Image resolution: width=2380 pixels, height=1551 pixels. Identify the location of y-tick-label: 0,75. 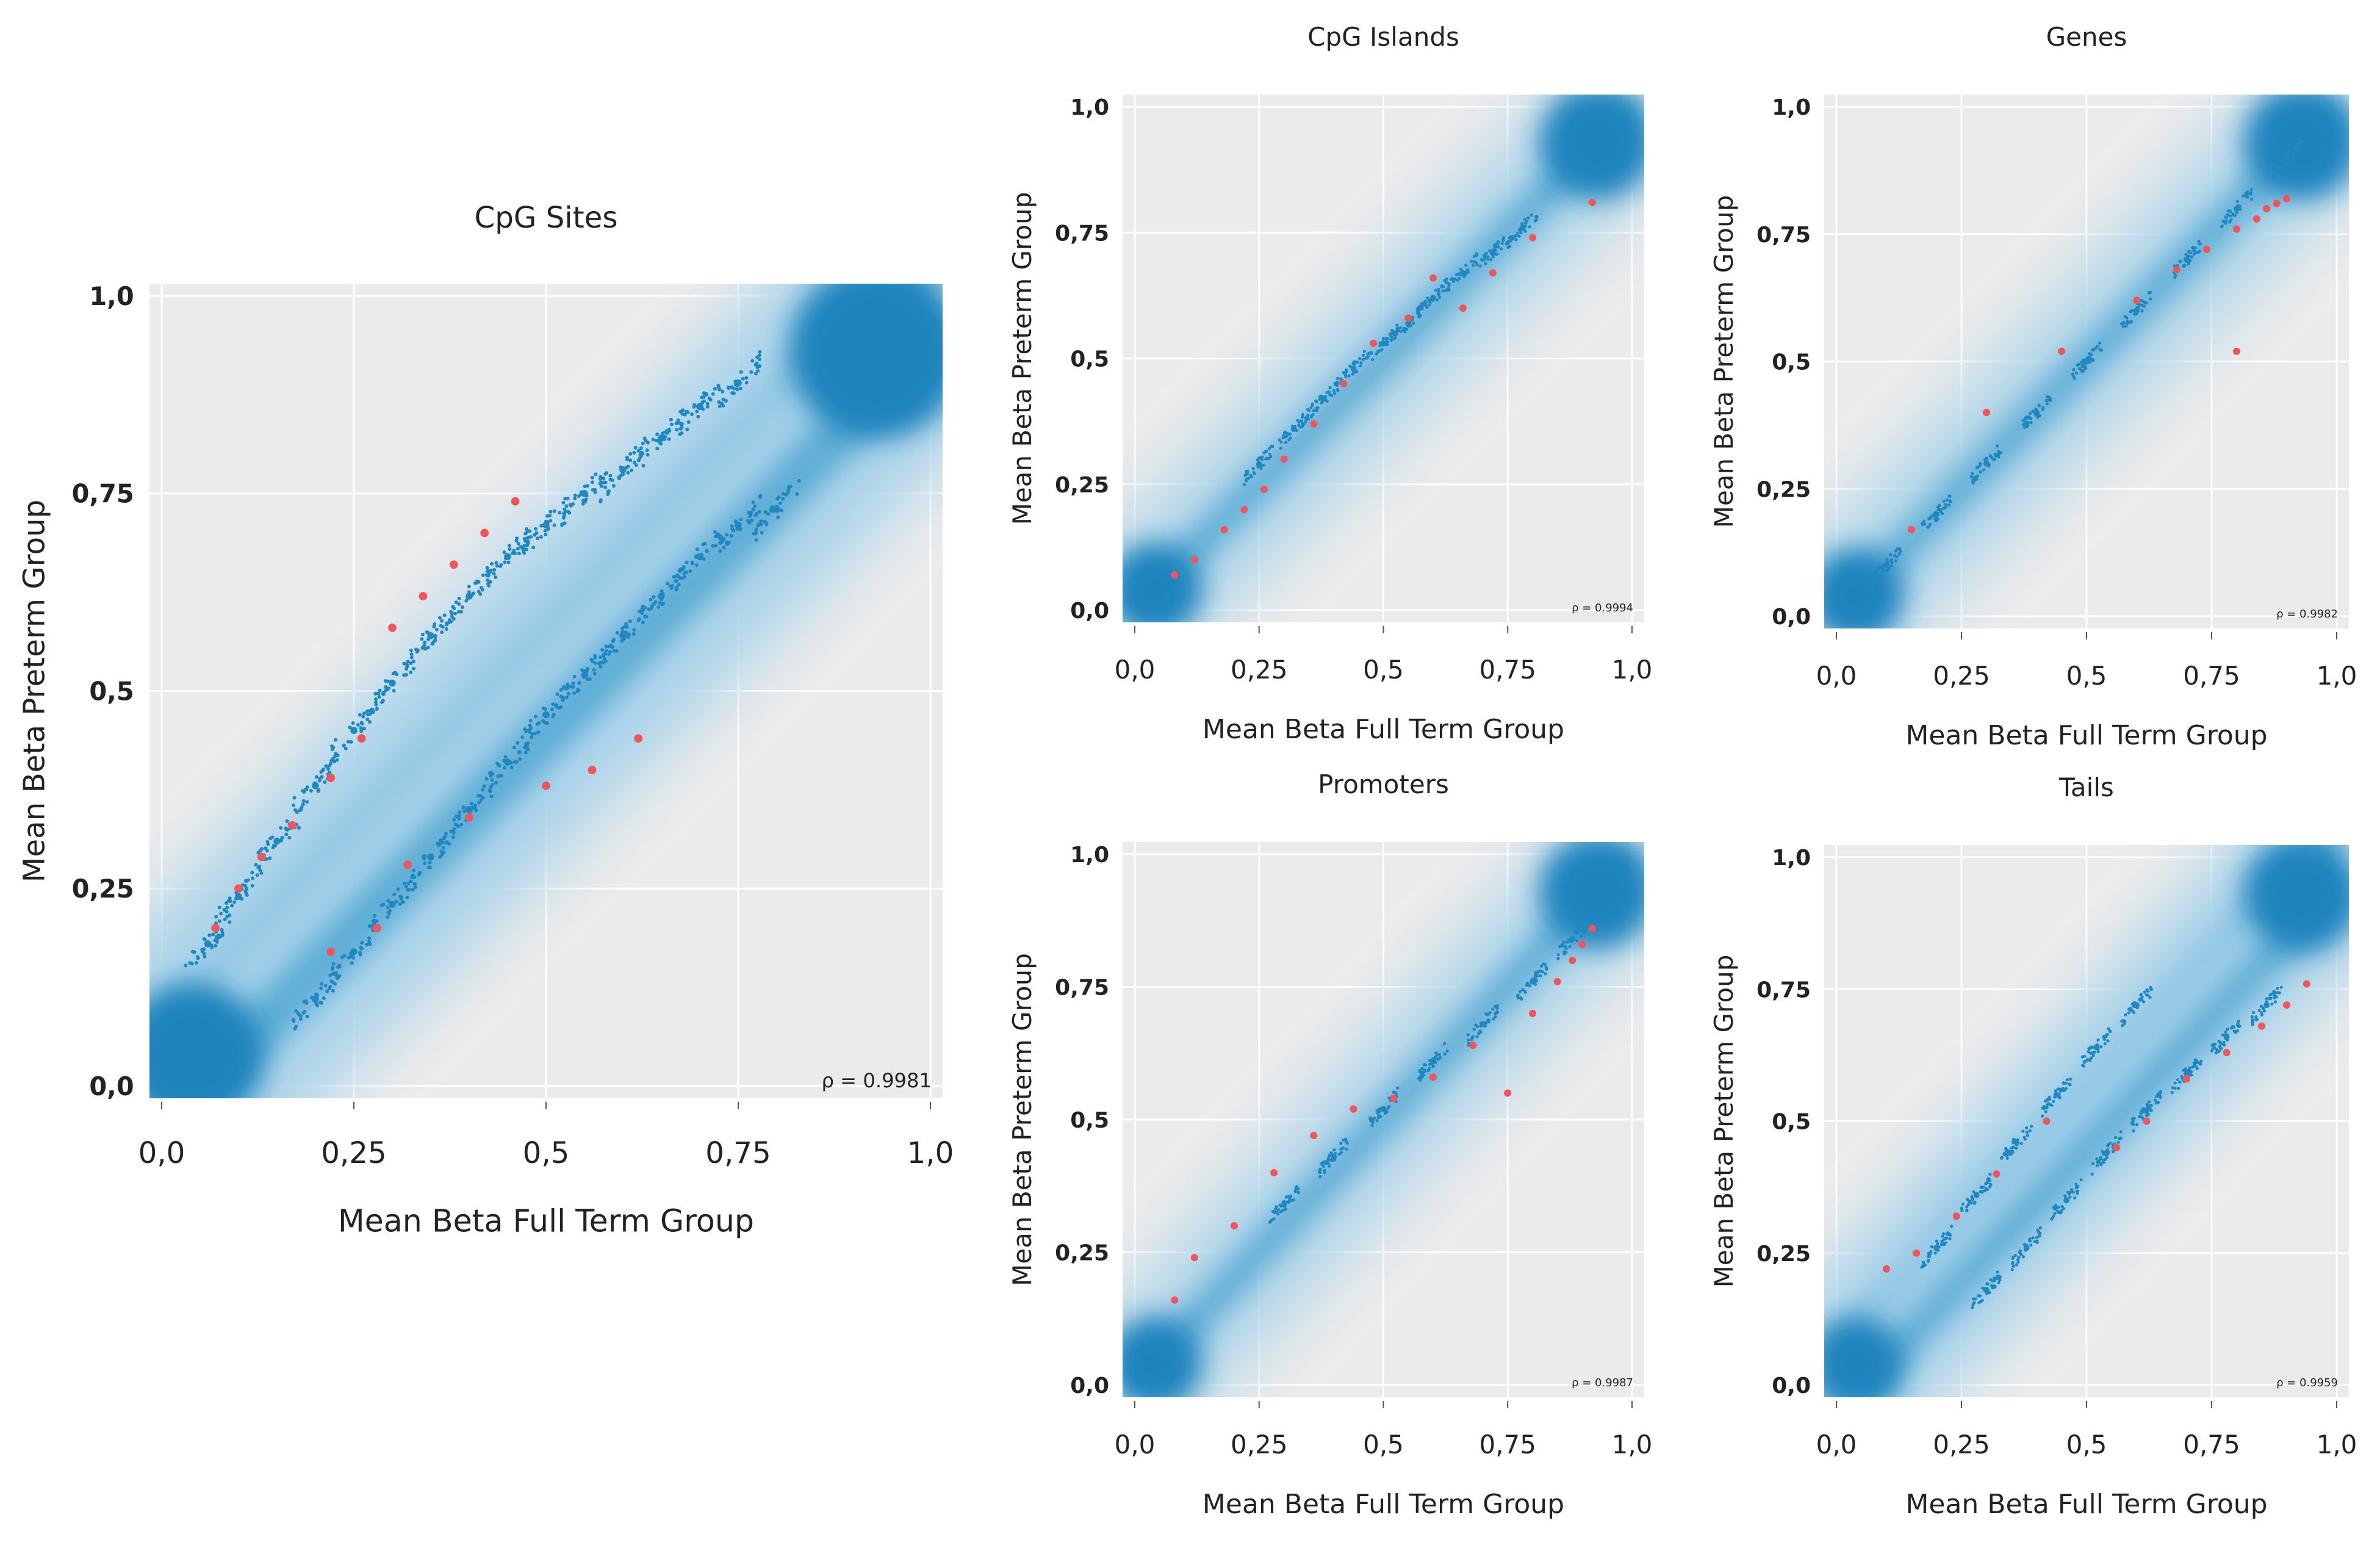
(1082, 233).